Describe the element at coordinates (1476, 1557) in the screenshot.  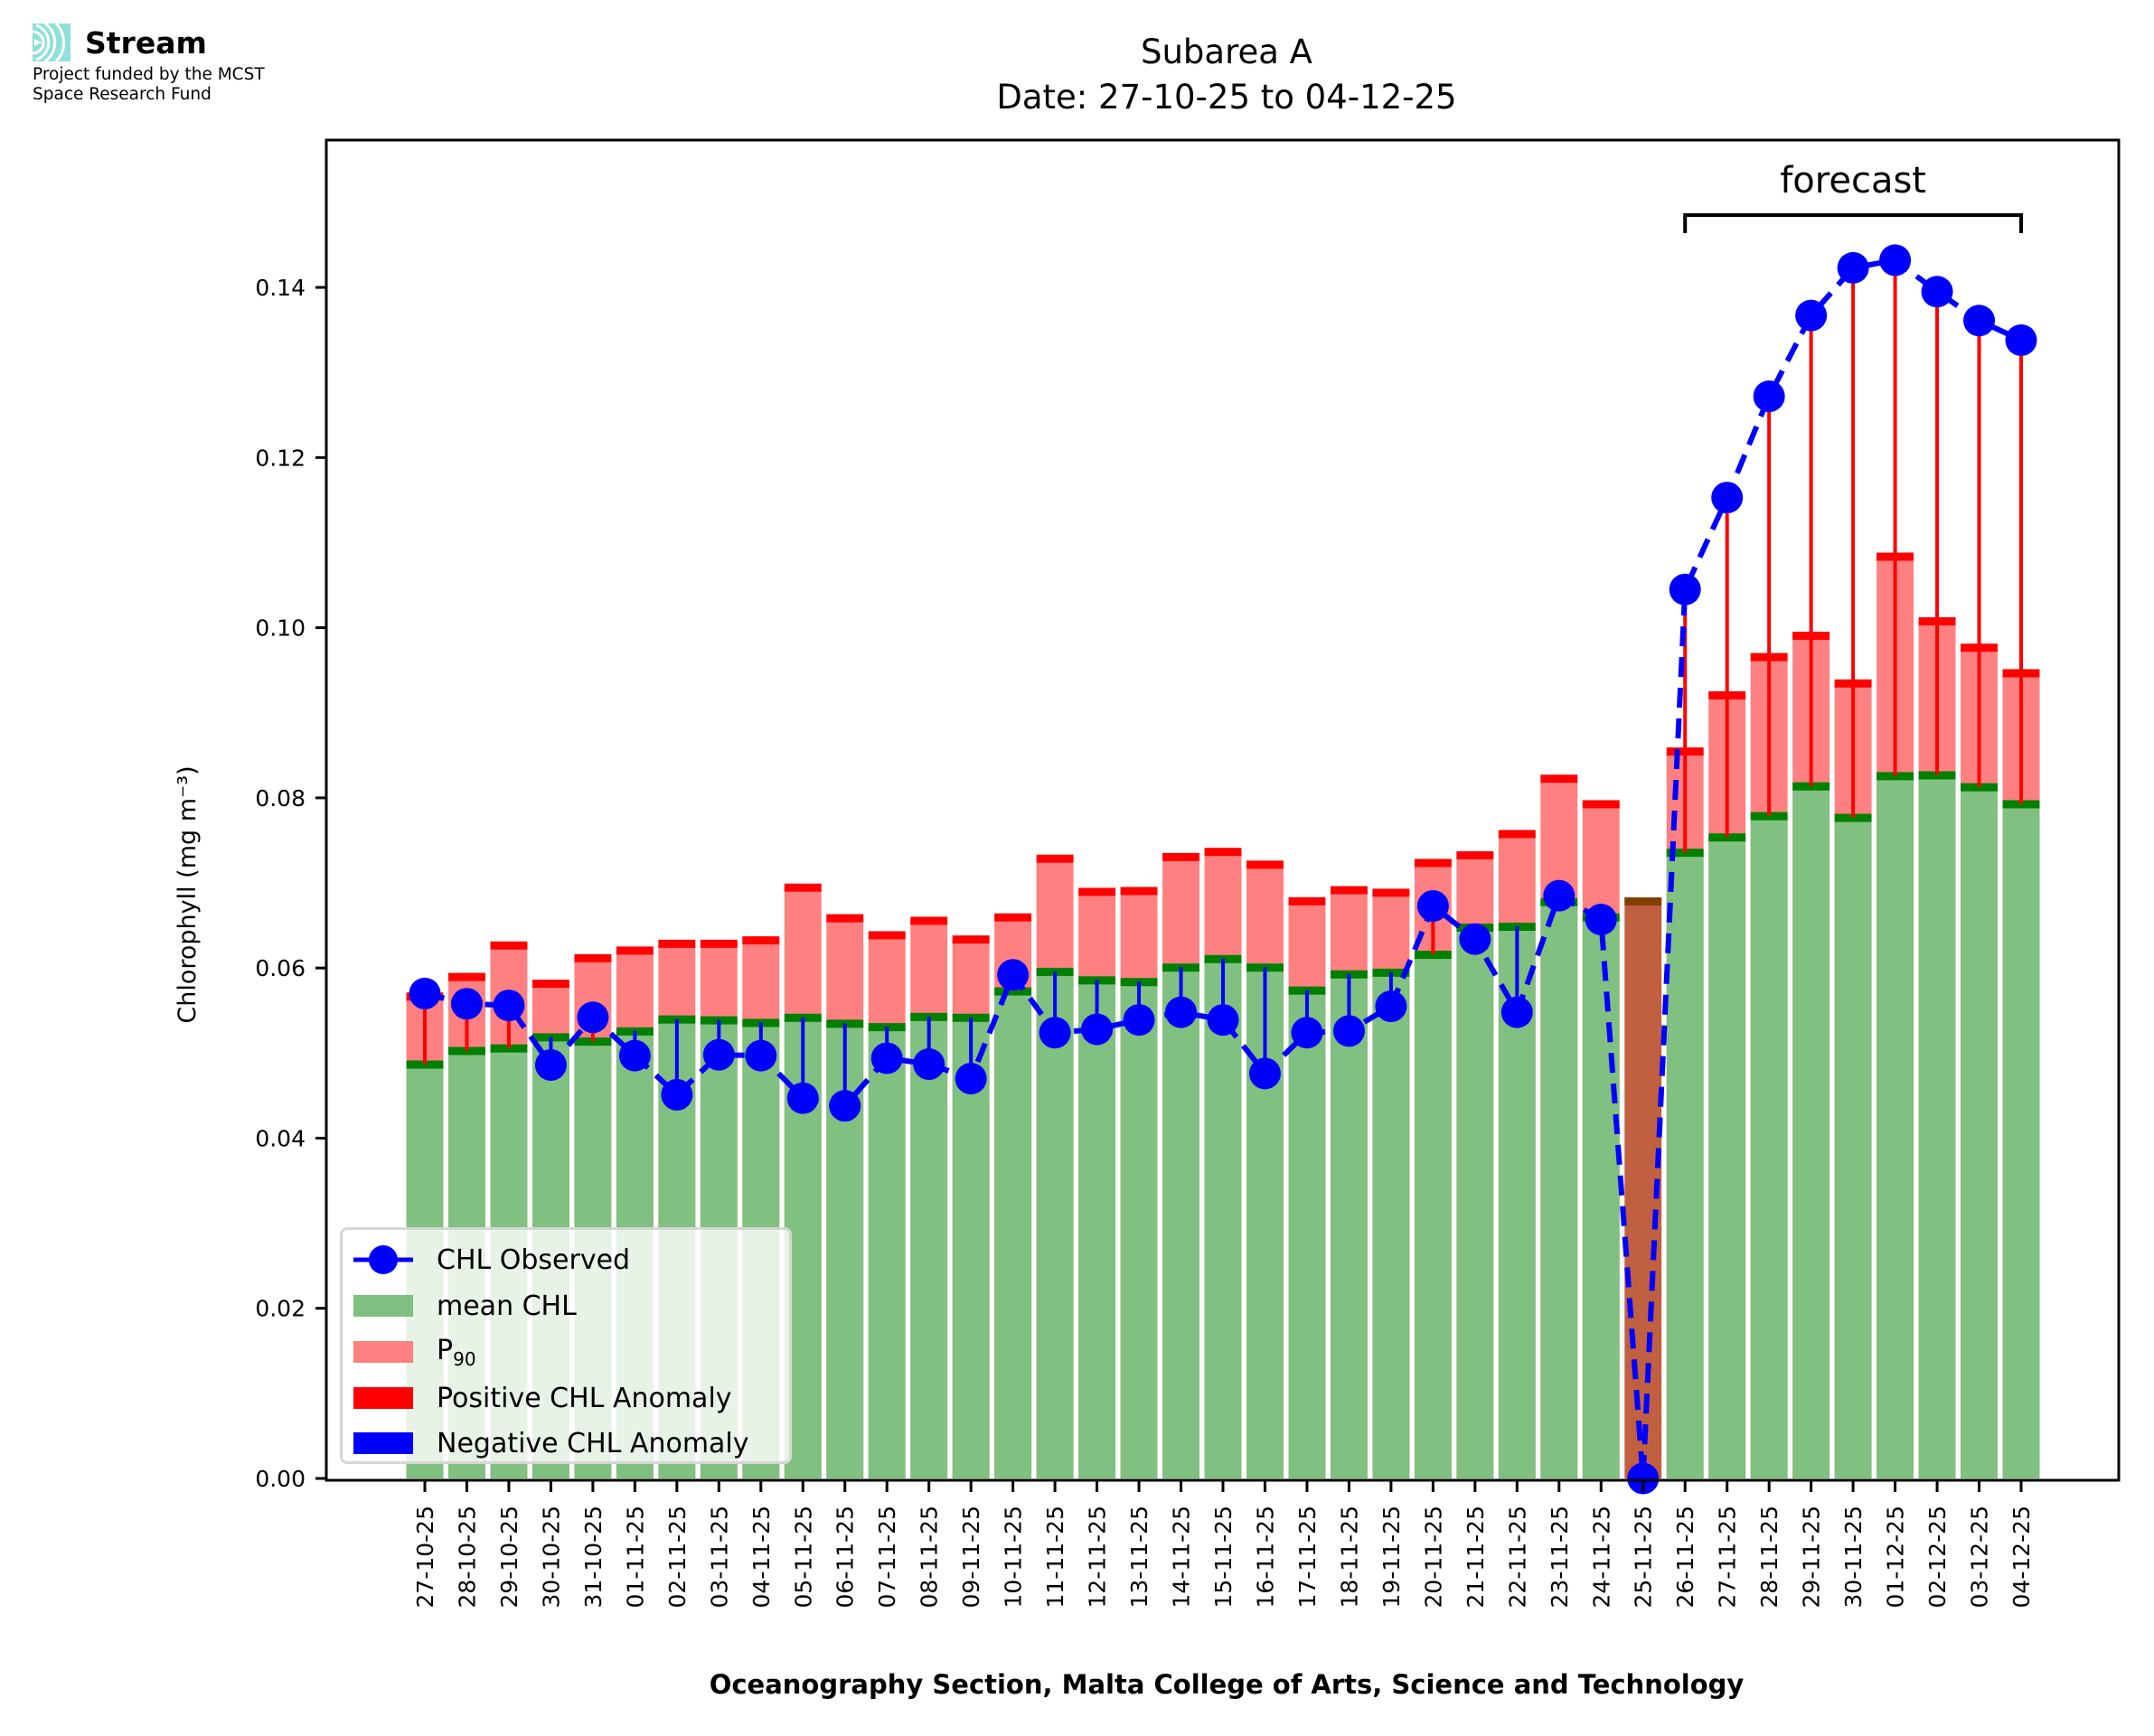
I see `x-tick-label: 21-11-25` at that location.